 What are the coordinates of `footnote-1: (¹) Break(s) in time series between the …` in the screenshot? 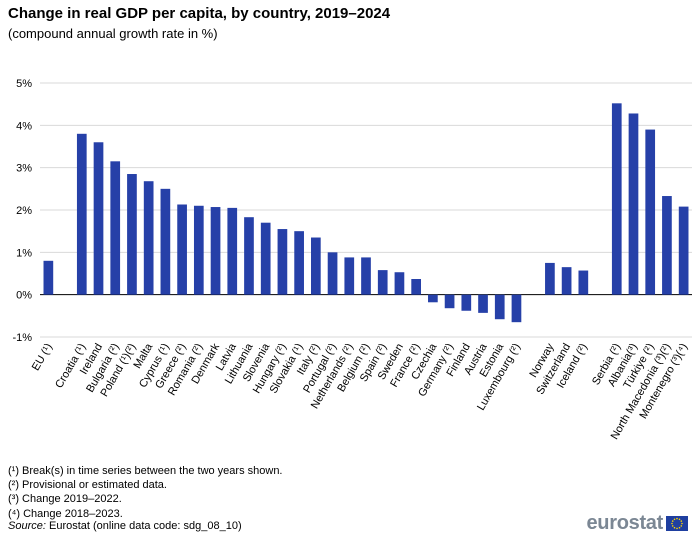 It's located at (145, 471).